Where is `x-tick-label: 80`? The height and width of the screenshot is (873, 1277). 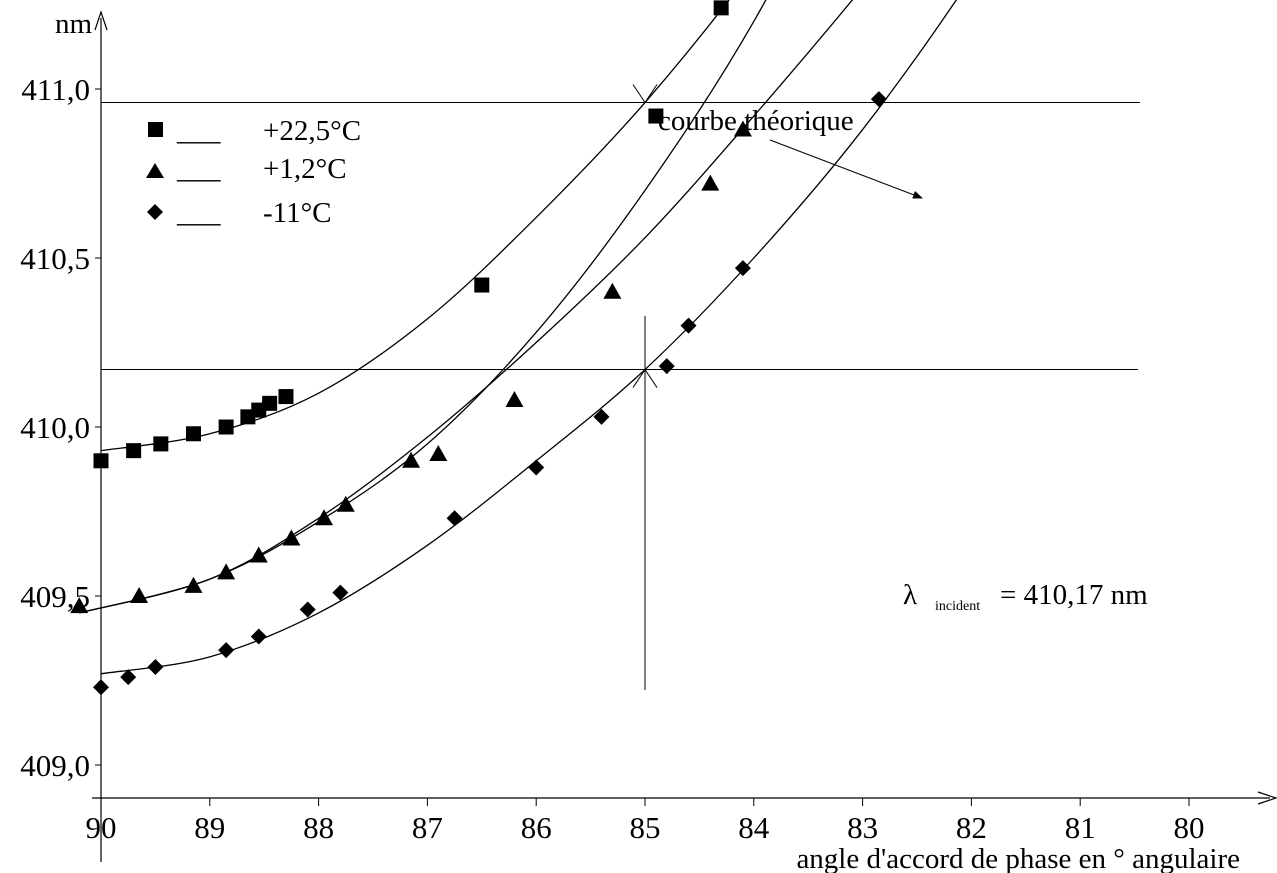
x-tick-label: 80 is located at coordinates (1189, 827).